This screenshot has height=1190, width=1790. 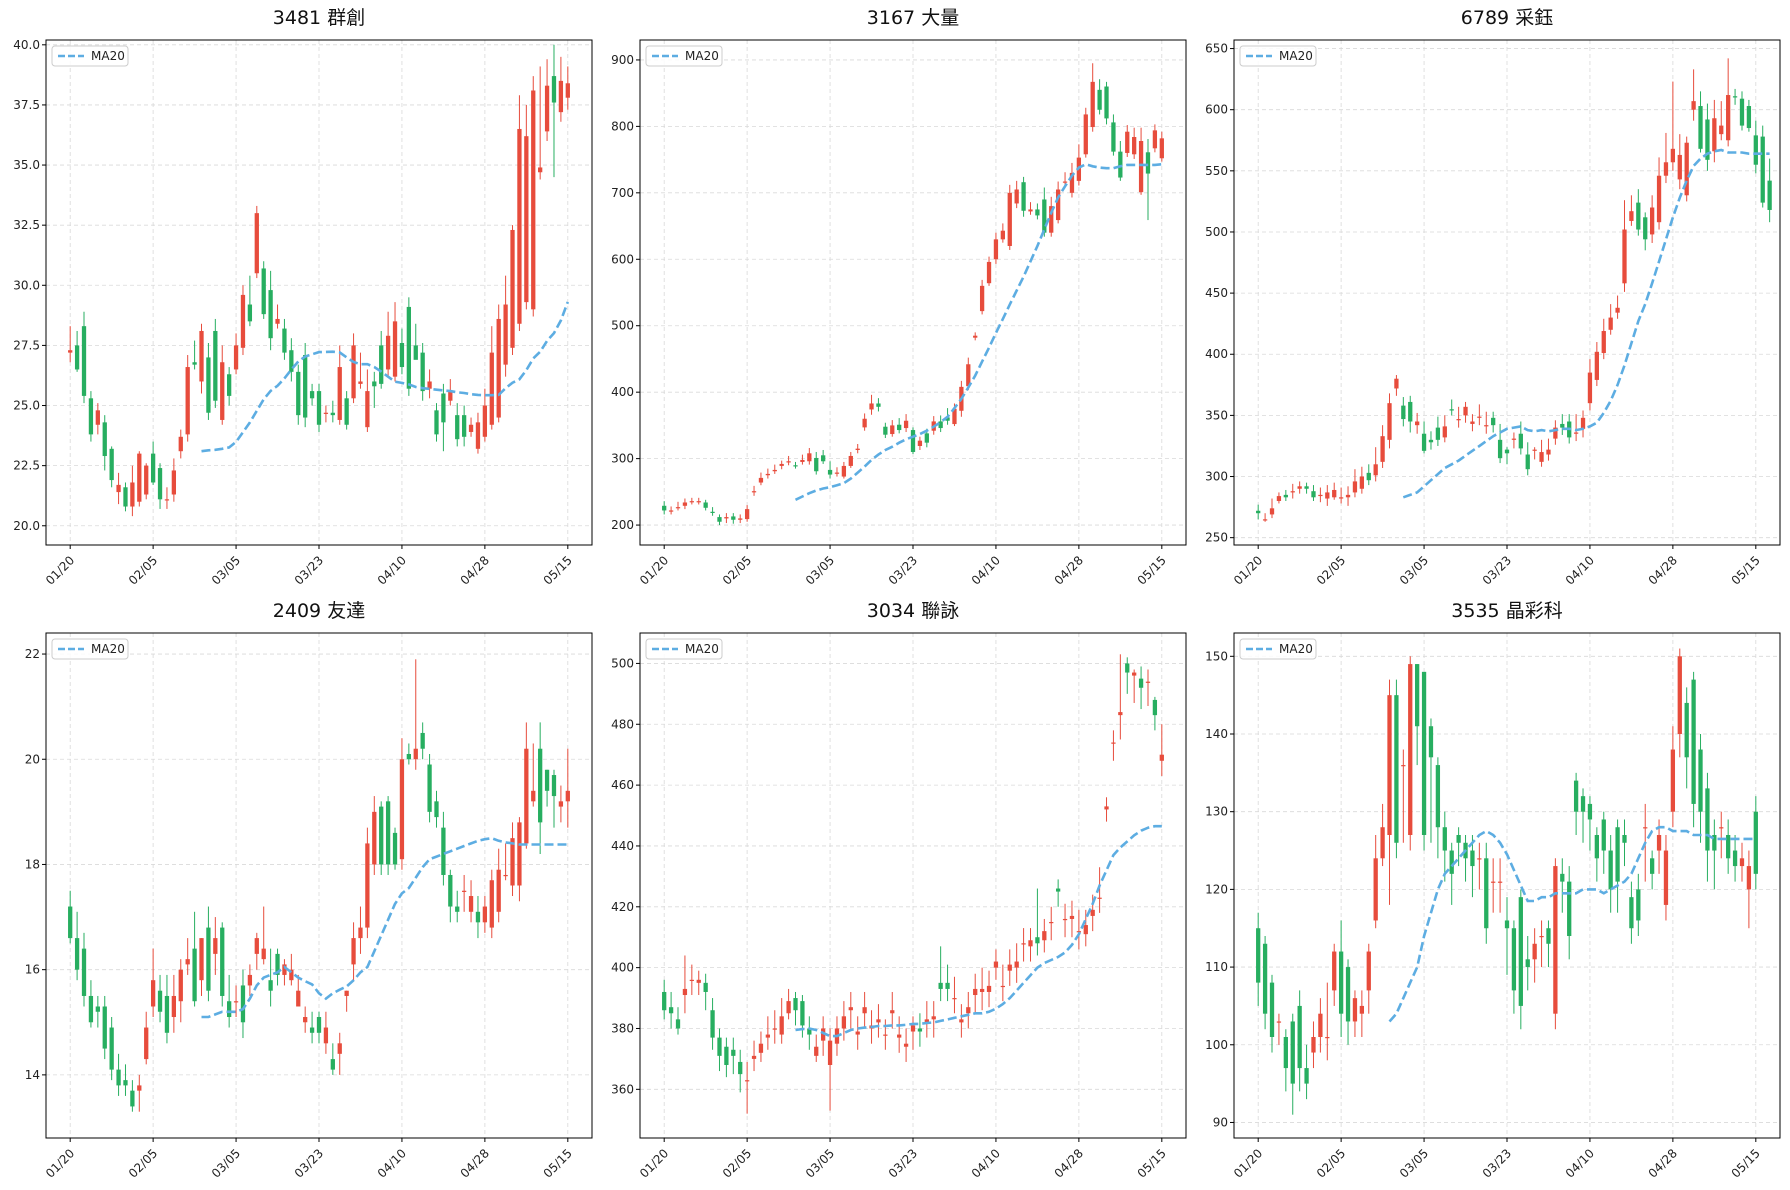 I want to click on x-tick-label: 03/23, so click(x=1497, y=570).